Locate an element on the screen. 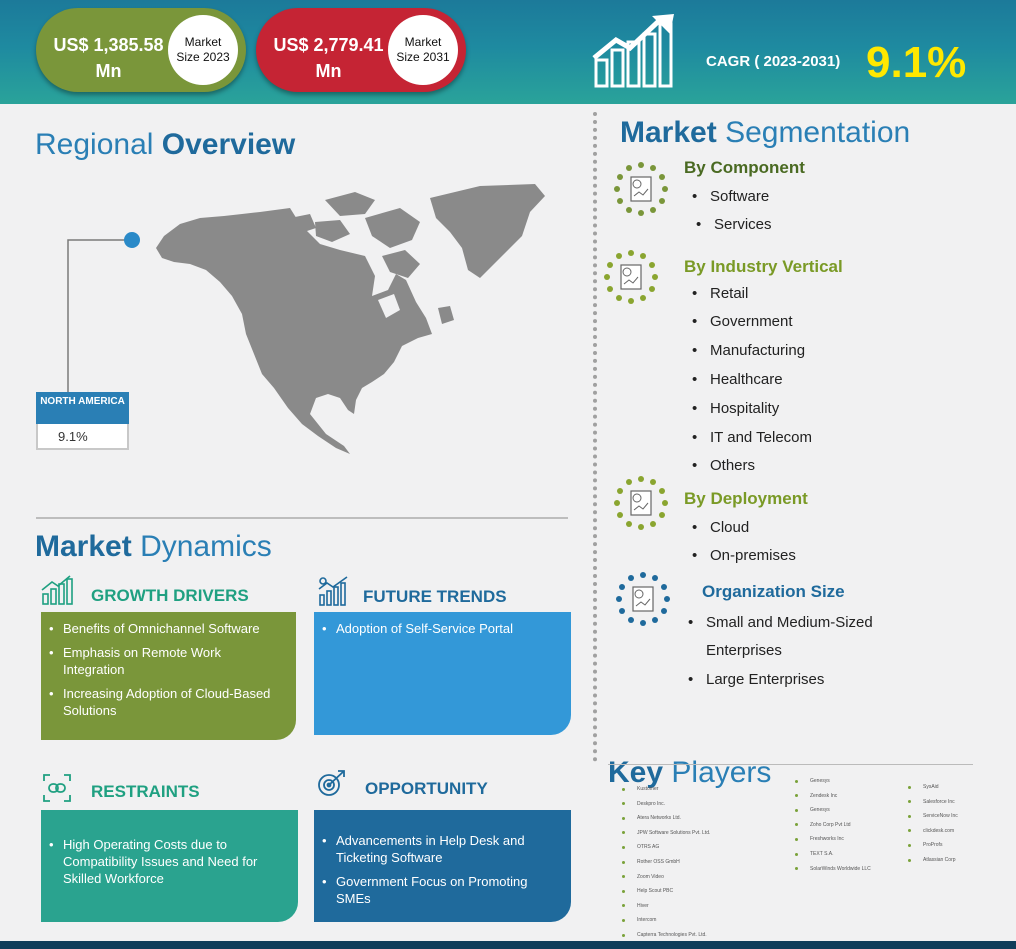 This screenshot has width=1016, height=949. key-player-row: ProProfs is located at coordinates (925, 845).